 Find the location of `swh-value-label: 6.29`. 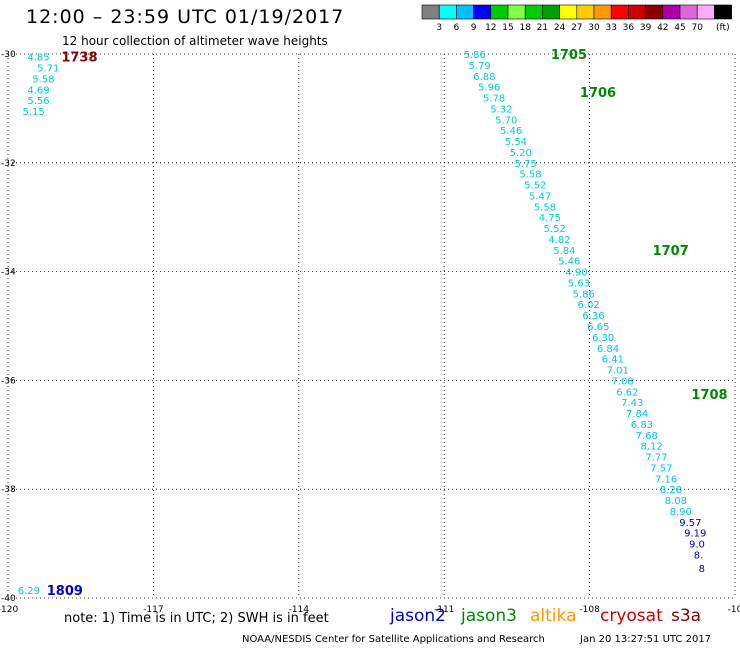

swh-value-label: 6.29 is located at coordinates (29, 591).